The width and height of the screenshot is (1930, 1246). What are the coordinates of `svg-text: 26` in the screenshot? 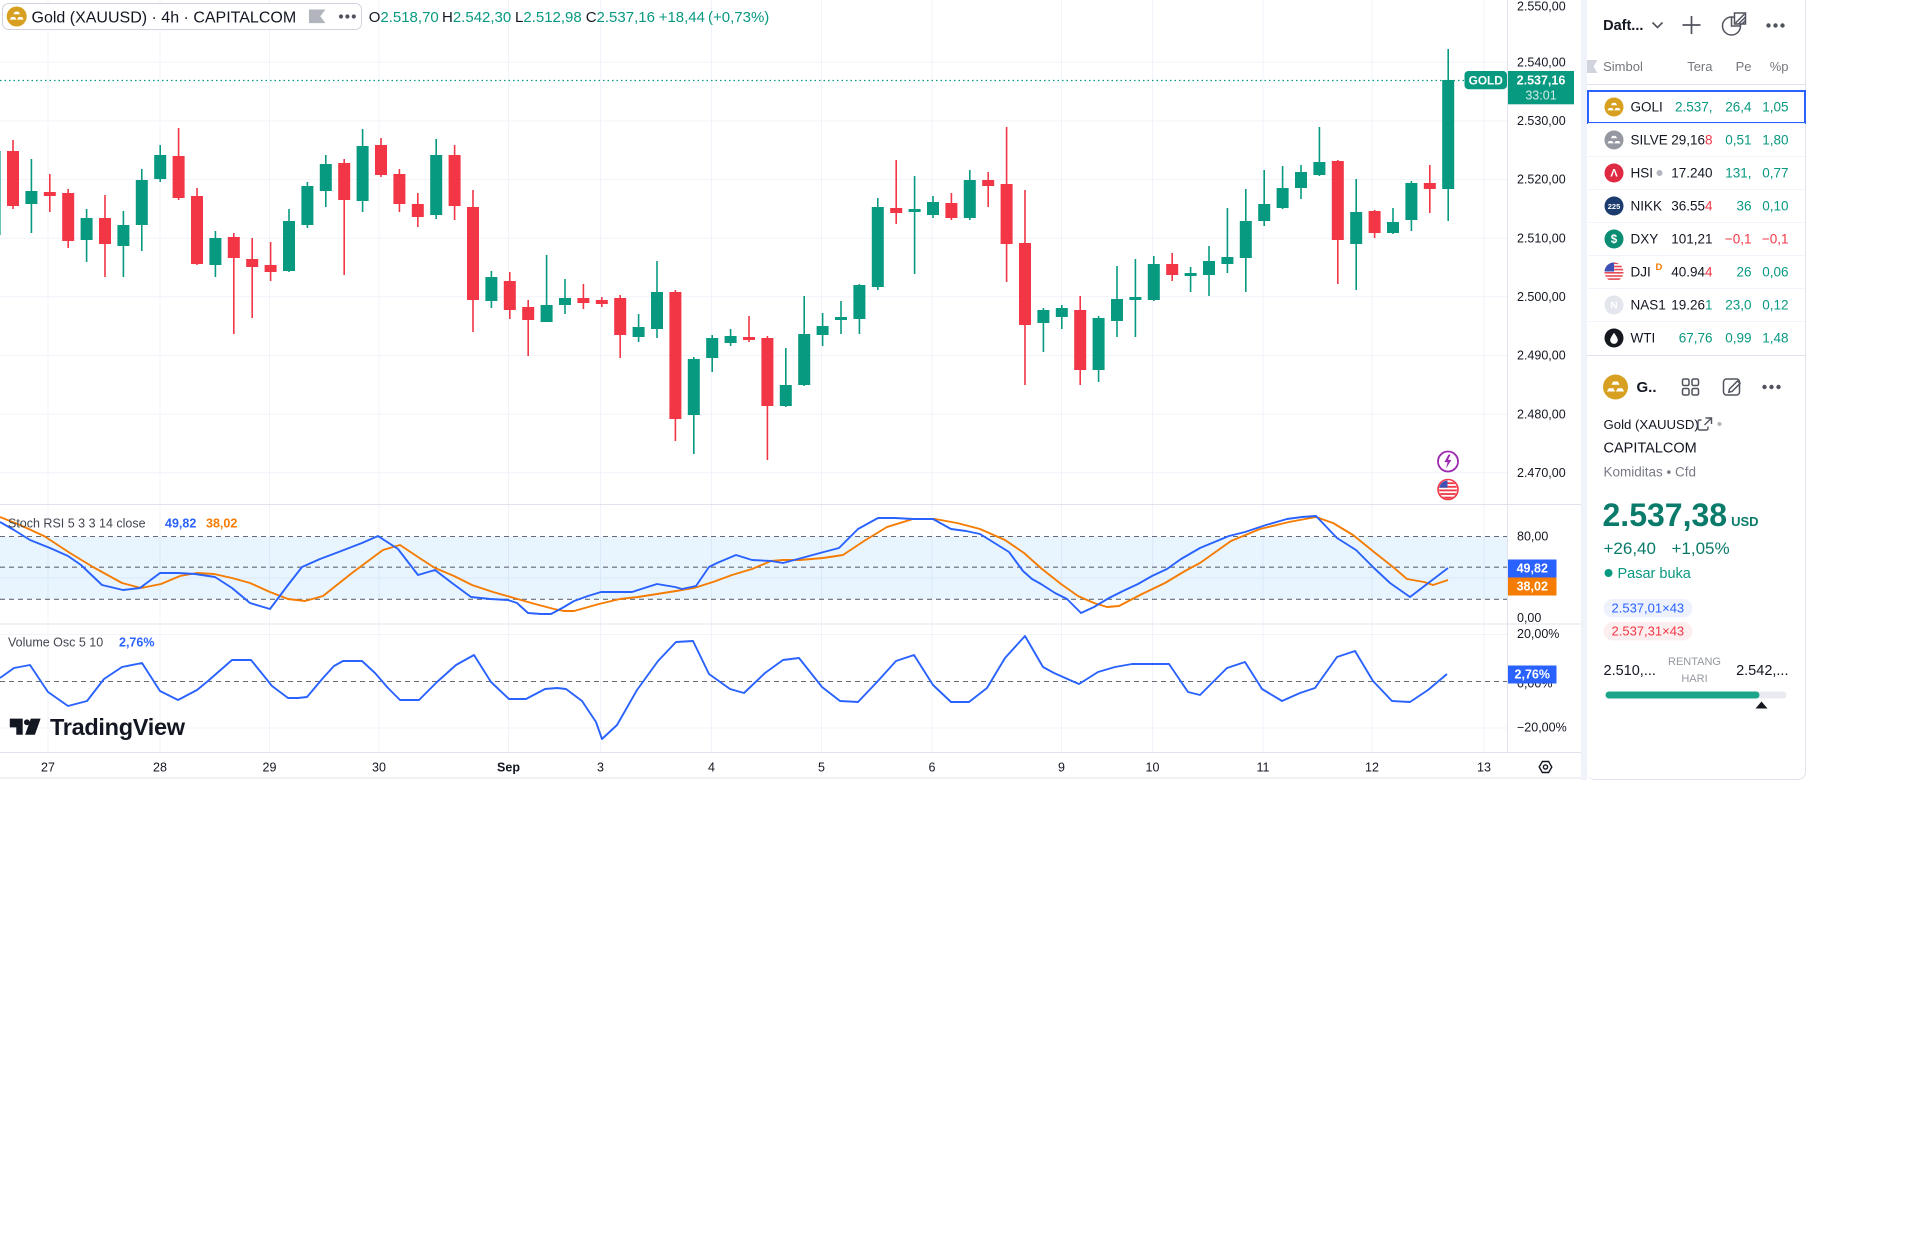 It's located at (1743, 272).